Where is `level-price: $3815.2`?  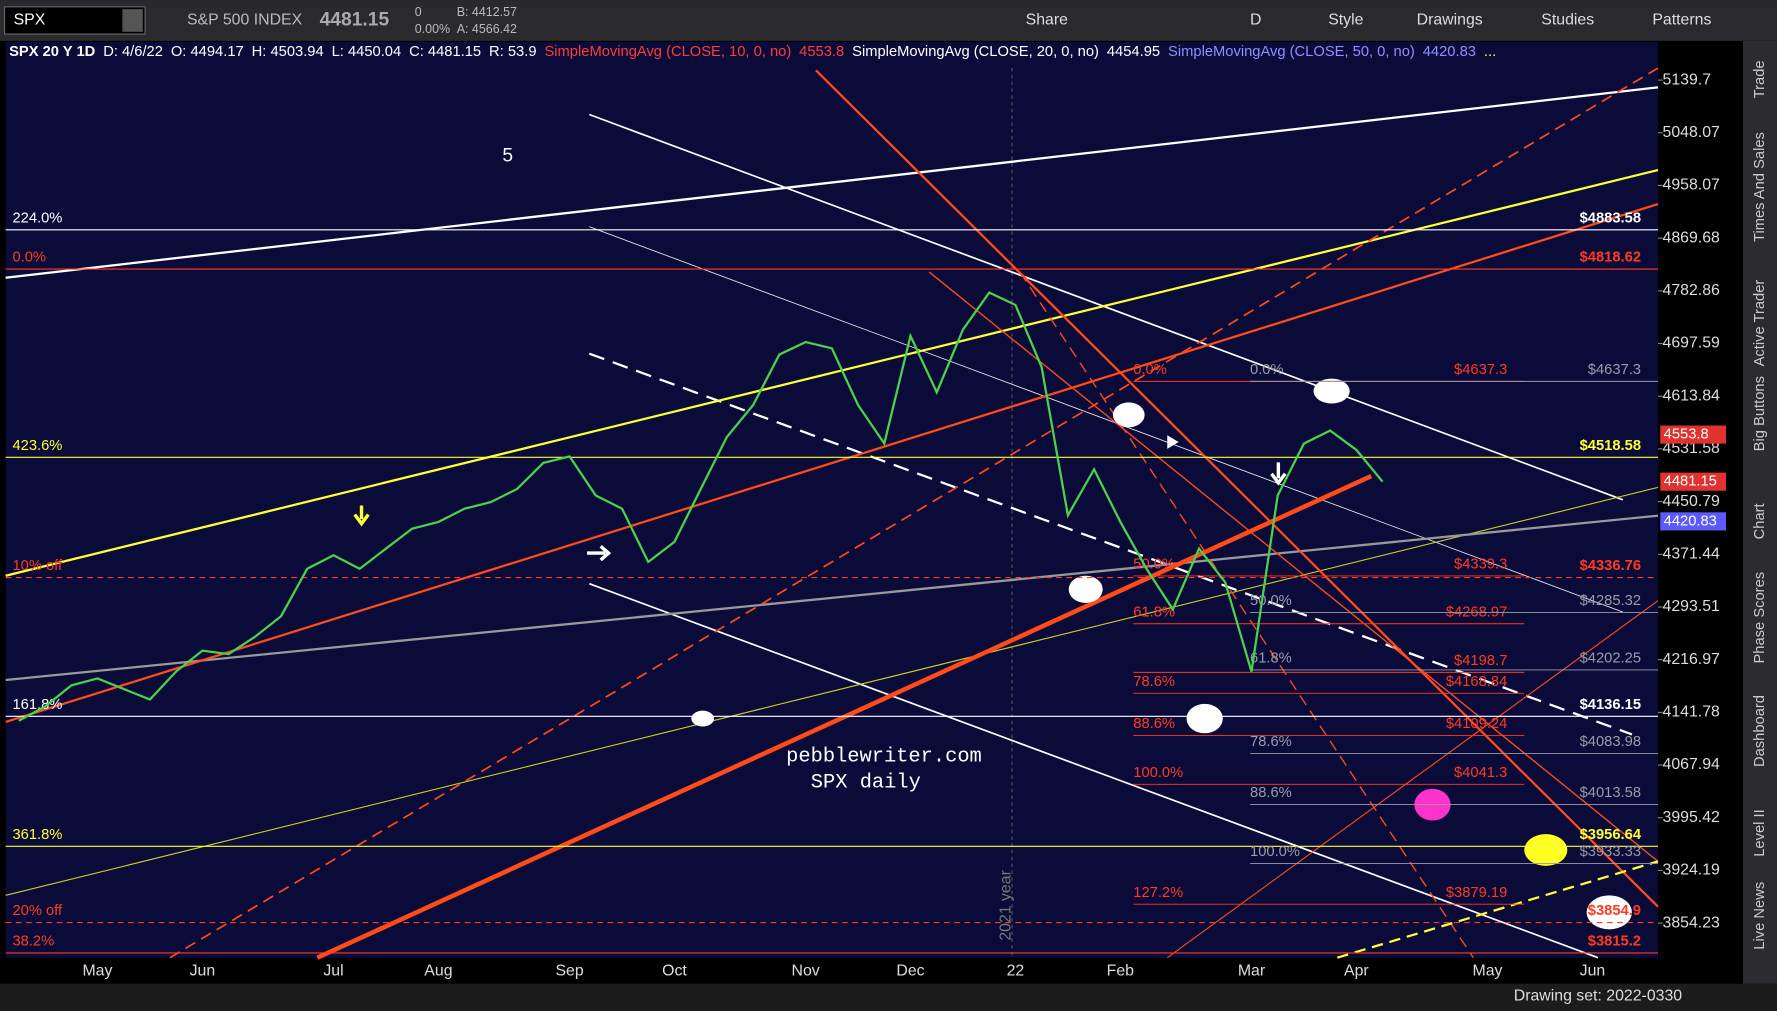 level-price: $3815.2 is located at coordinates (1614, 941).